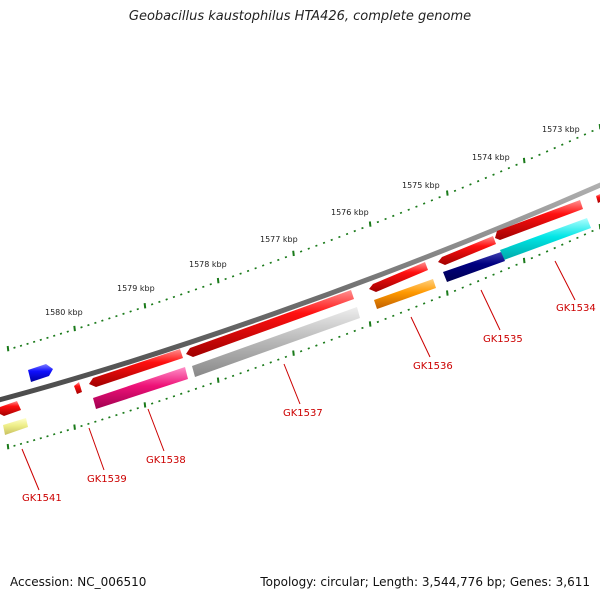 Image resolution: width=600 pixels, height=600 pixels. Describe the element at coordinates (474, 267) in the screenshot. I see `category-bar-GK1535` at that location.